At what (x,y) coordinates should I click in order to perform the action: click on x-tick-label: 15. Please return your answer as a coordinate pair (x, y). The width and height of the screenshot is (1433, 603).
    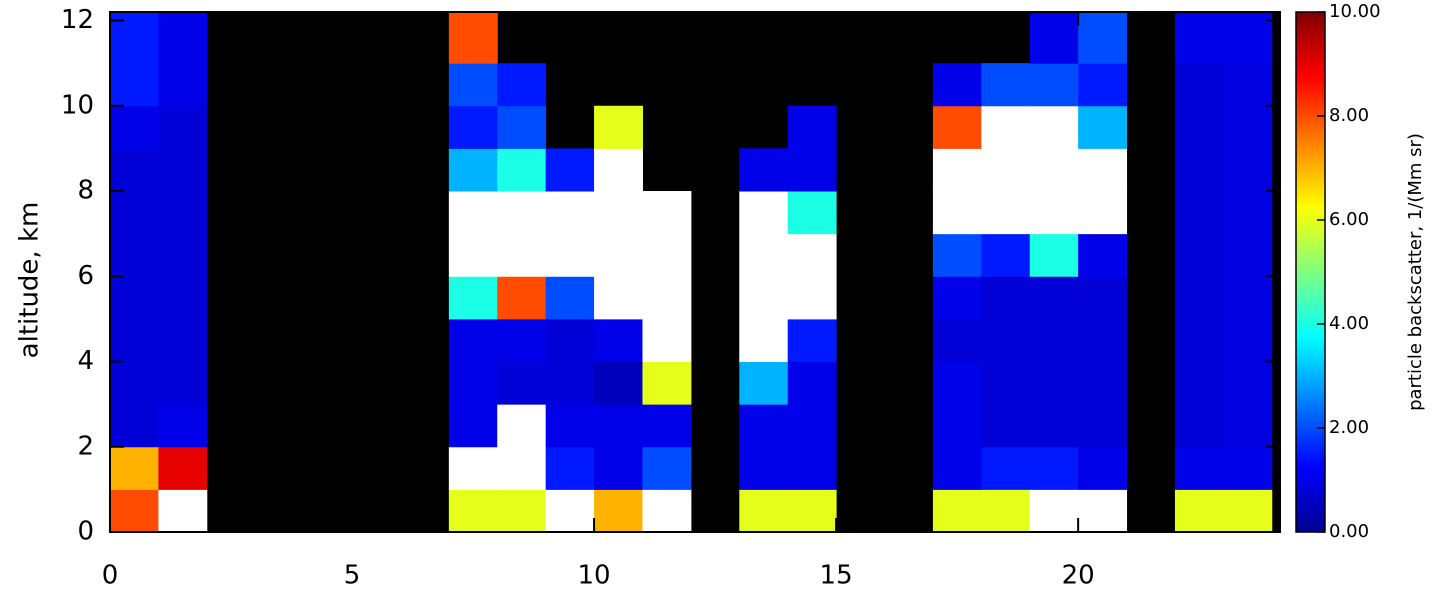
    Looking at the image, I should click on (836, 576).